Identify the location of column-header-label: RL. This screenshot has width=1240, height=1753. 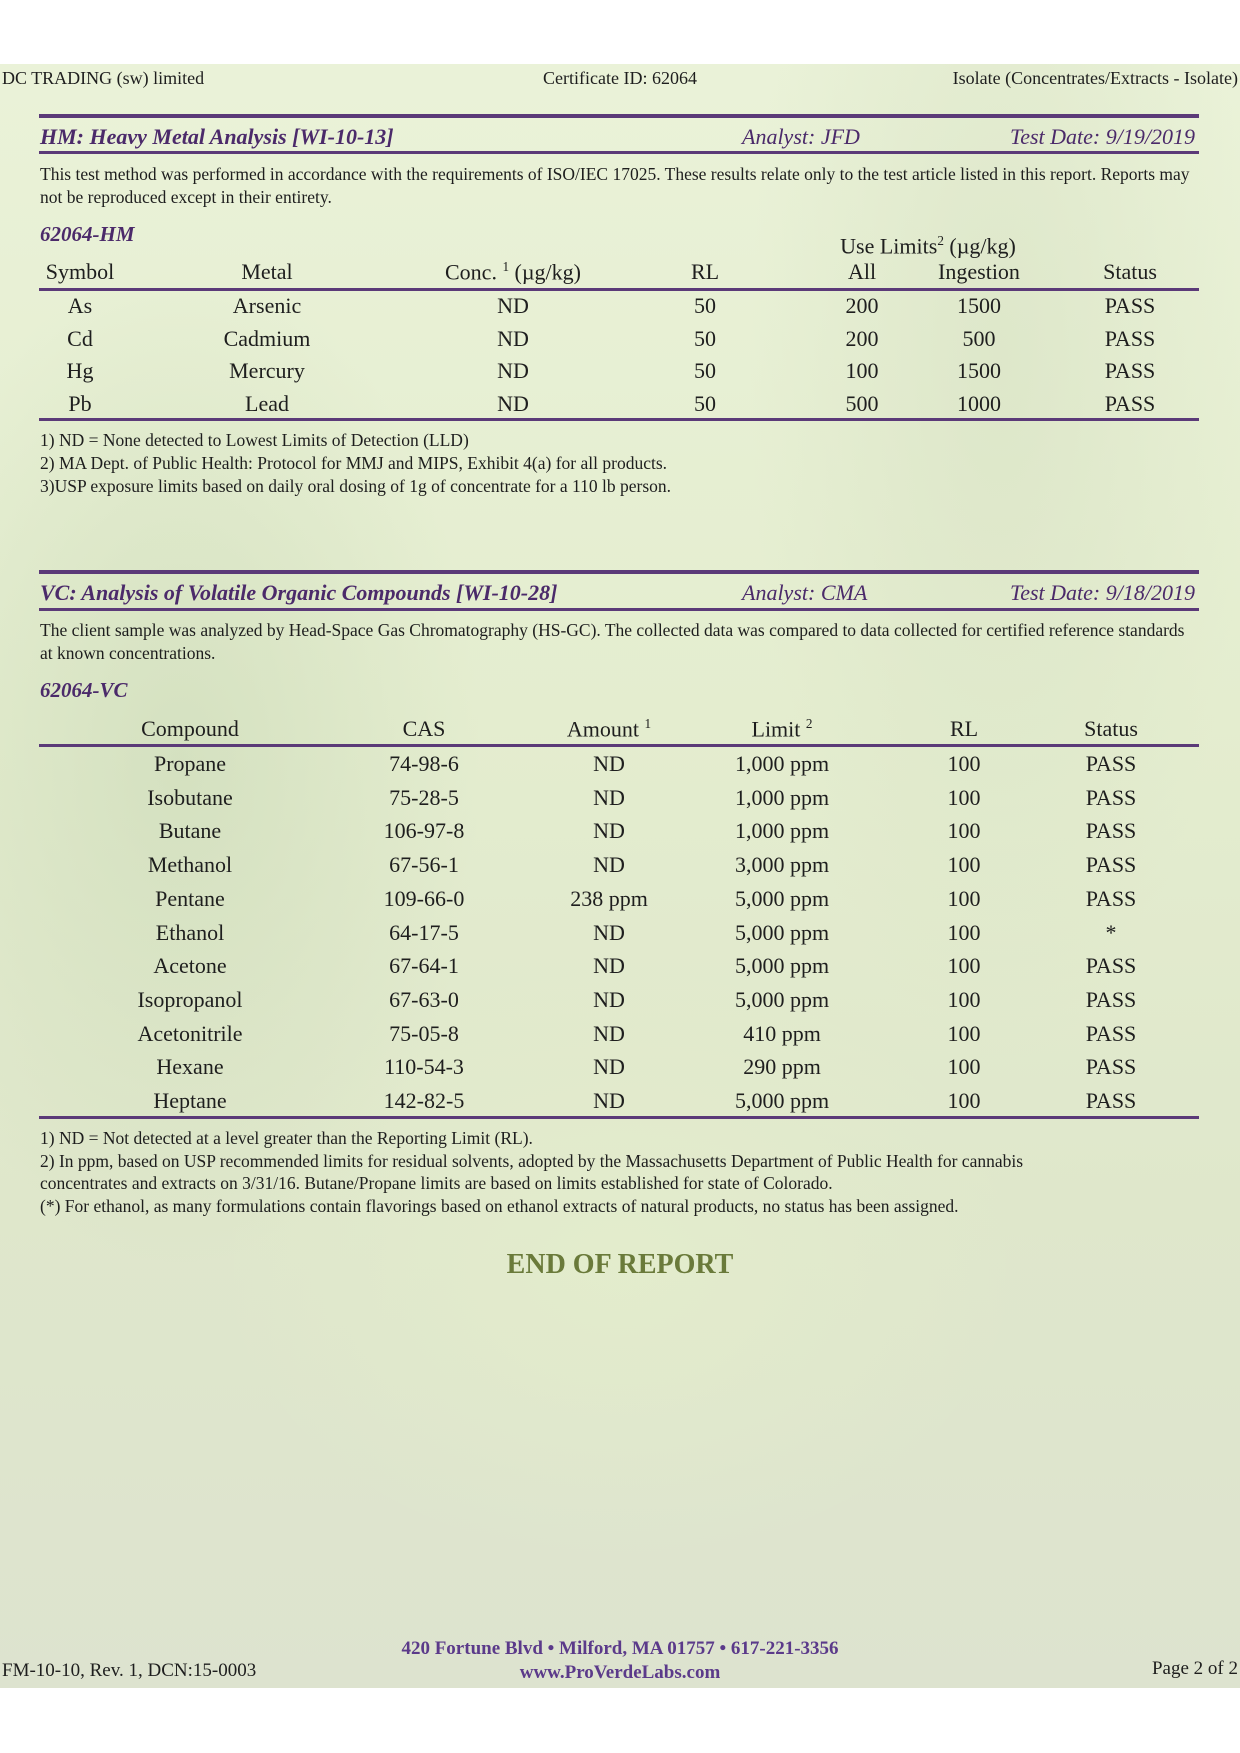
(964, 728).